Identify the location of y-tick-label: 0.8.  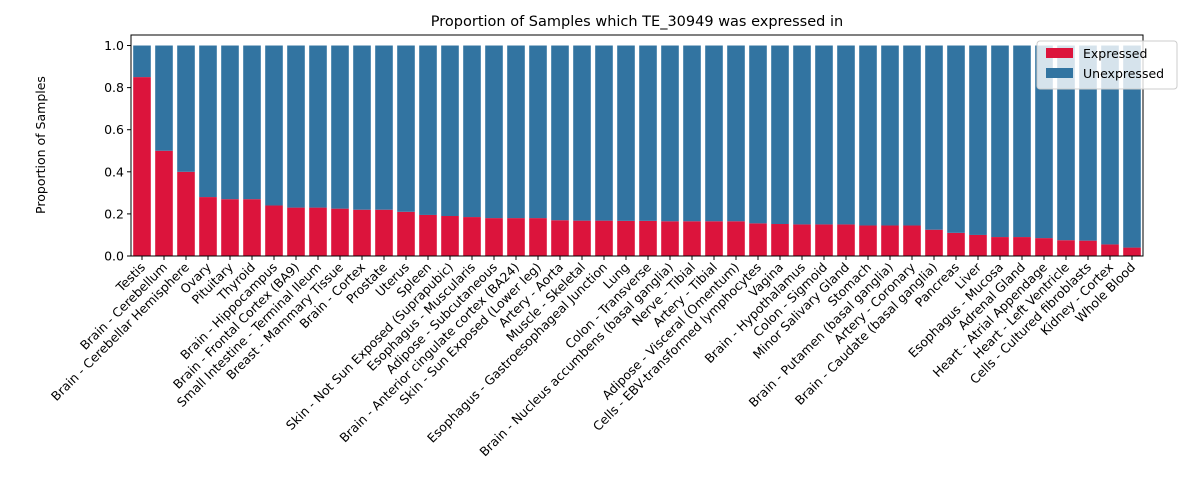
(114, 87).